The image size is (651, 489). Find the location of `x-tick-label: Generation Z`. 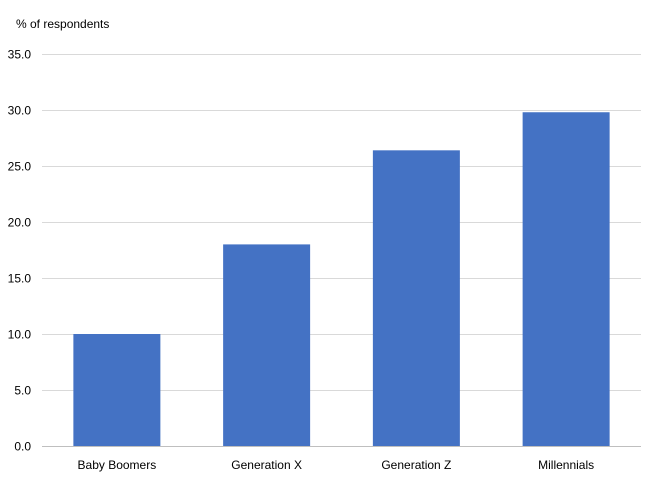

x-tick-label: Generation Z is located at coordinates (416, 465).